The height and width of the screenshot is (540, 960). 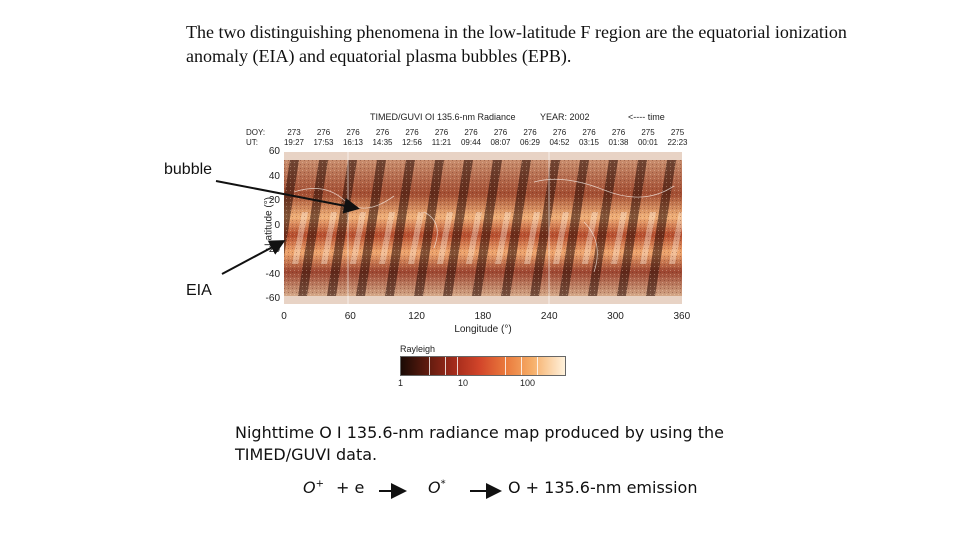 I want to click on excited-oxygen: O*, so click(x=437, y=487).